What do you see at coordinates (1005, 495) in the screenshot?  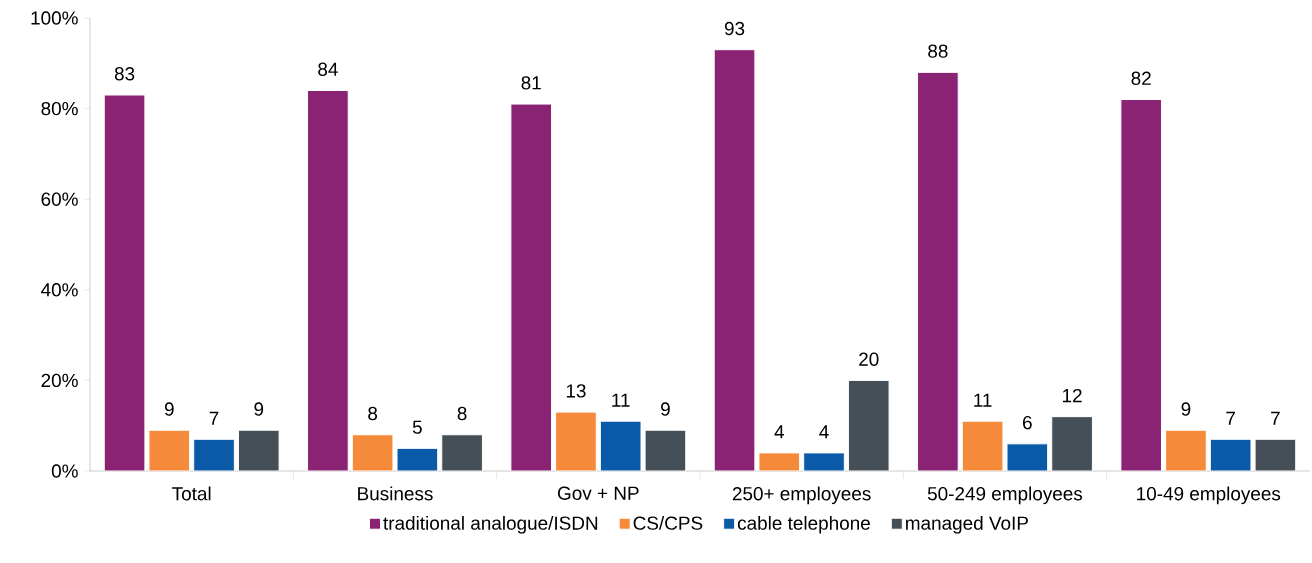 I see `x-tick-label: 50-249 employees` at bounding box center [1005, 495].